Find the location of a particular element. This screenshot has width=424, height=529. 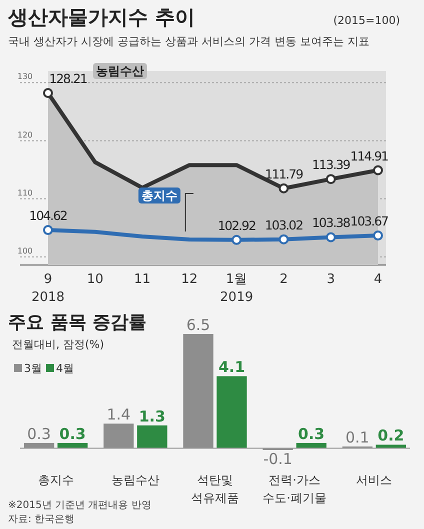

data-label: 4.1 is located at coordinates (232, 367).